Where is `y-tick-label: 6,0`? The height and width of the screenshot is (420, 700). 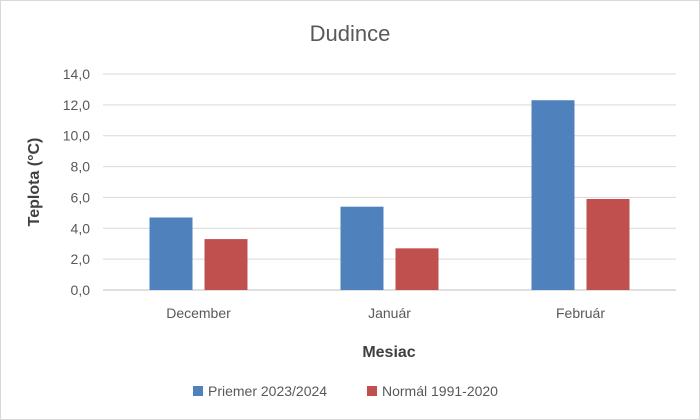 y-tick-label: 6,0 is located at coordinates (81, 197).